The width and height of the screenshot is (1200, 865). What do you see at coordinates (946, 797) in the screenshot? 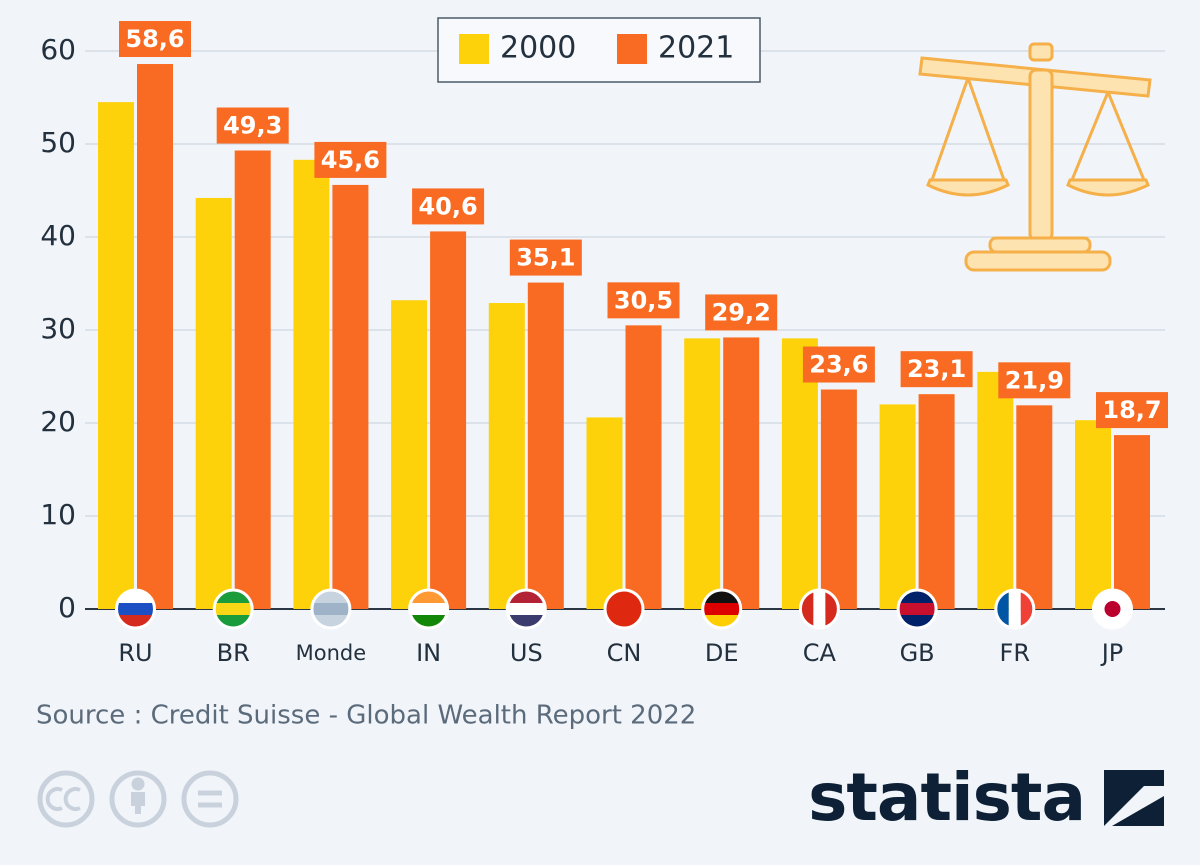
I see `brand-logo: statista` at bounding box center [946, 797].